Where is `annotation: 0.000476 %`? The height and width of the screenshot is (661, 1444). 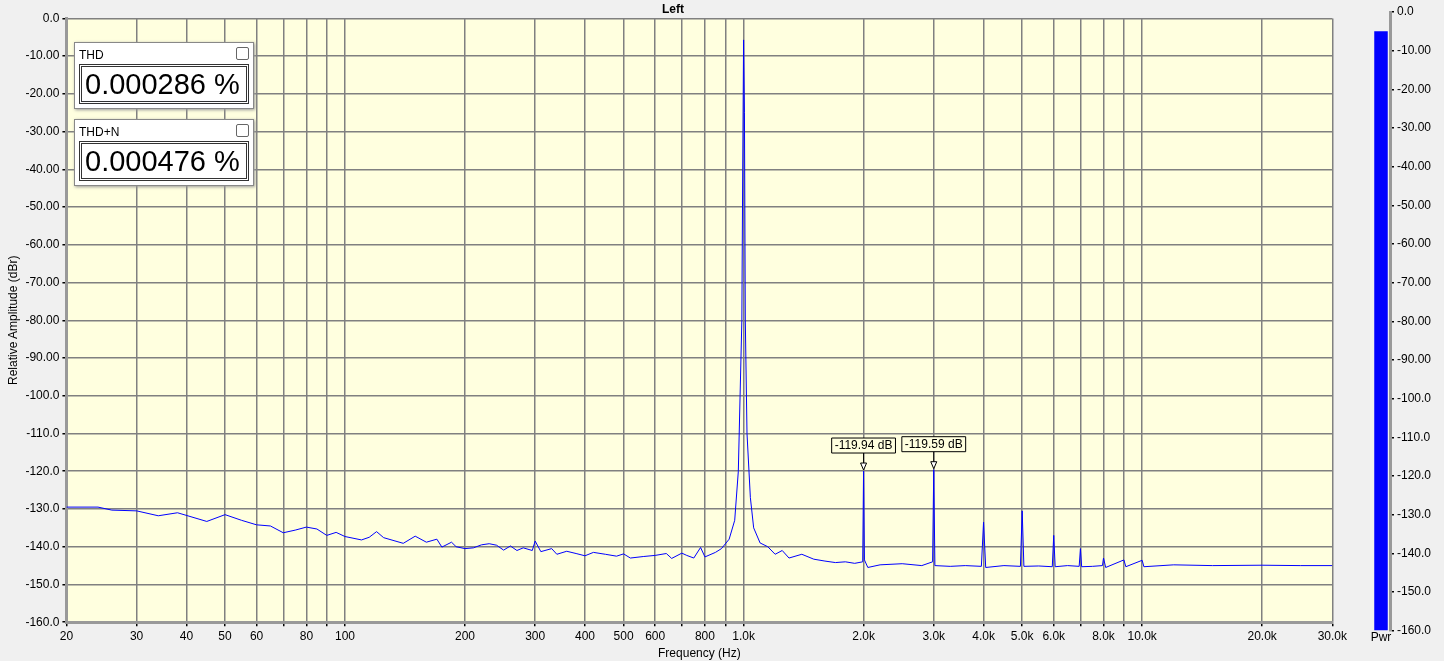
annotation: 0.000476 % is located at coordinates (164, 161).